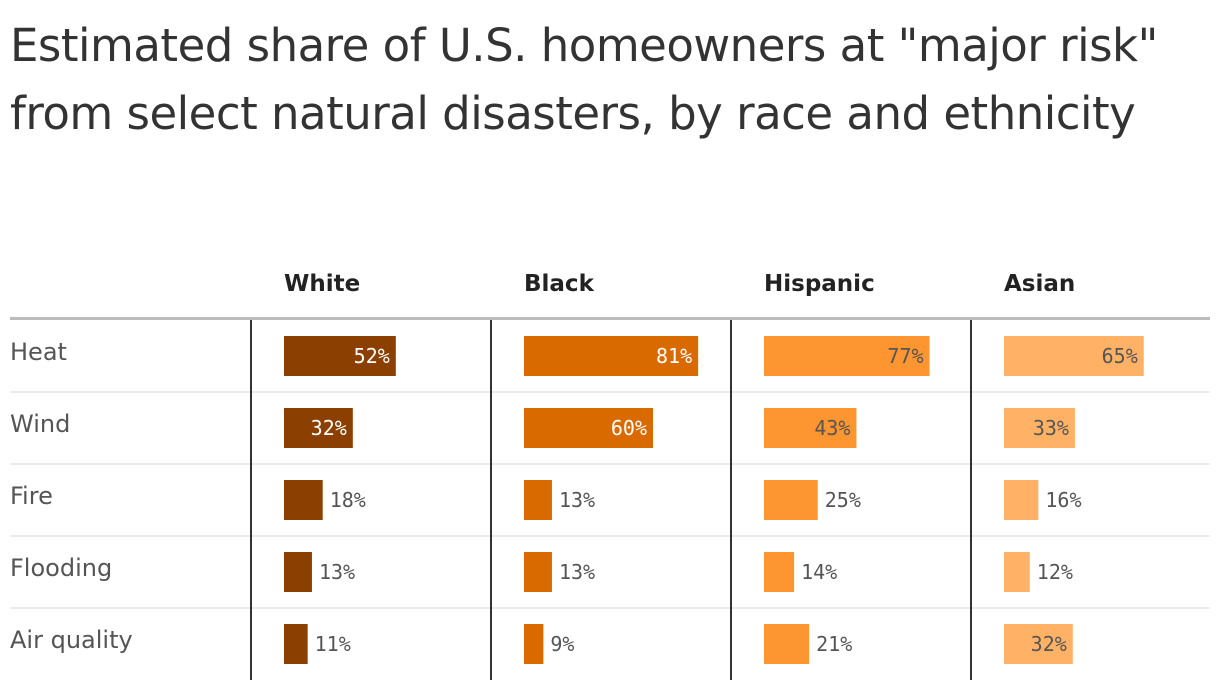 The height and width of the screenshot is (688, 1220). I want to click on bar-white-heat, so click(340, 356).